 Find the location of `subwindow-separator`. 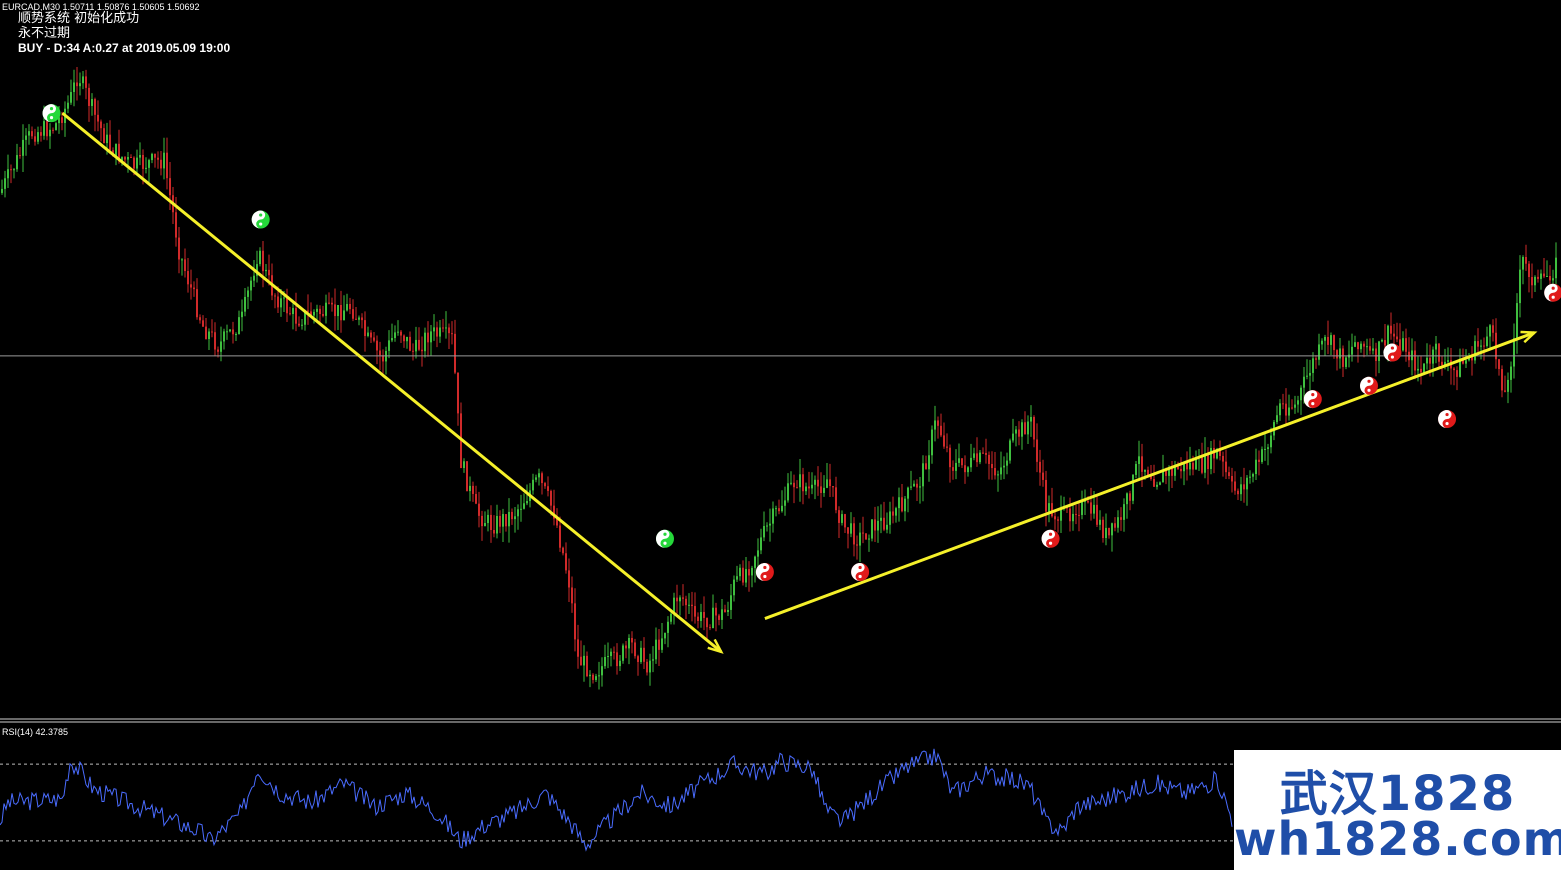

subwindow-separator is located at coordinates (780, 720).